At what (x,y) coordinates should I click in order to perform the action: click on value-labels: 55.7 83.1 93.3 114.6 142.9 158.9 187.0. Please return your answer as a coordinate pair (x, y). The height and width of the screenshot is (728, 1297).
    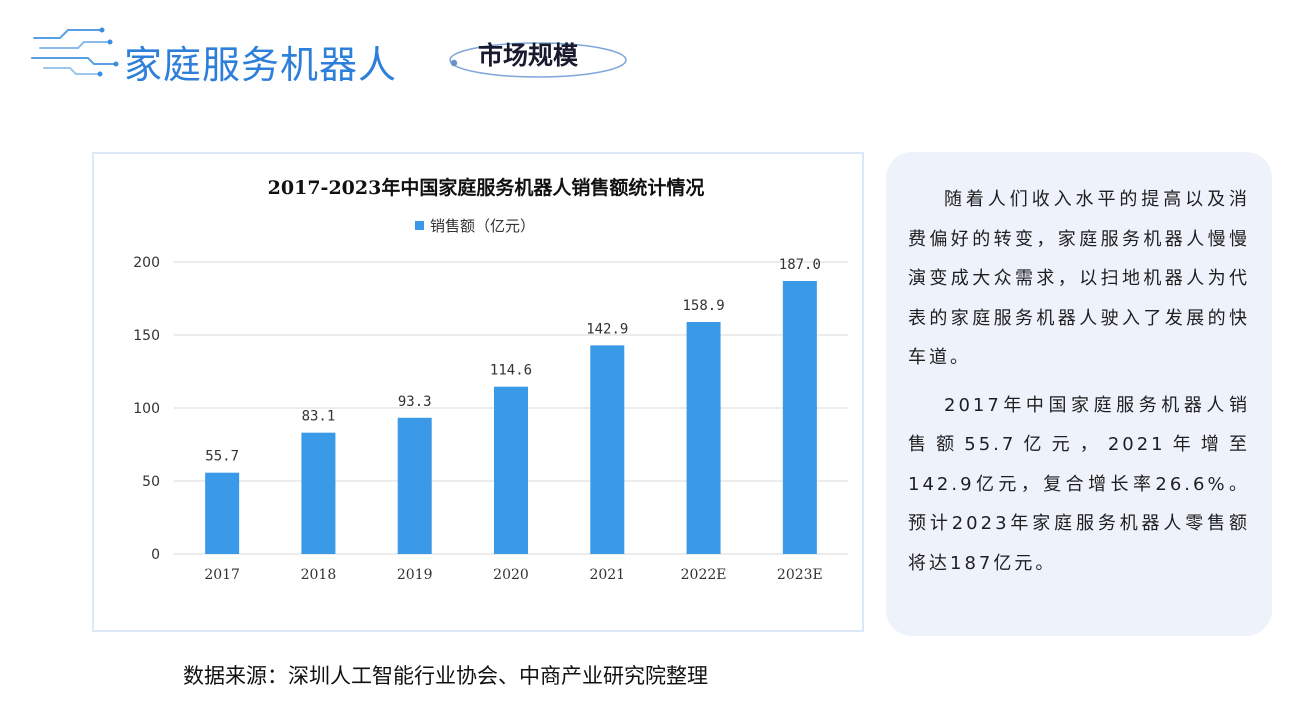
    Looking at the image, I should click on (513, 361).